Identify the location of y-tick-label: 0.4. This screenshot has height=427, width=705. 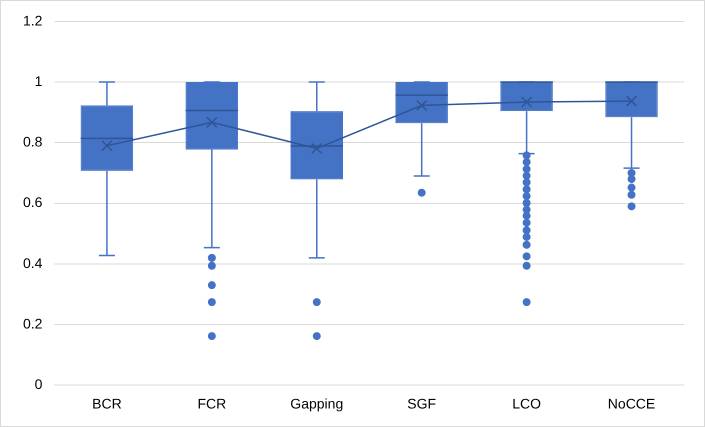
(32, 262).